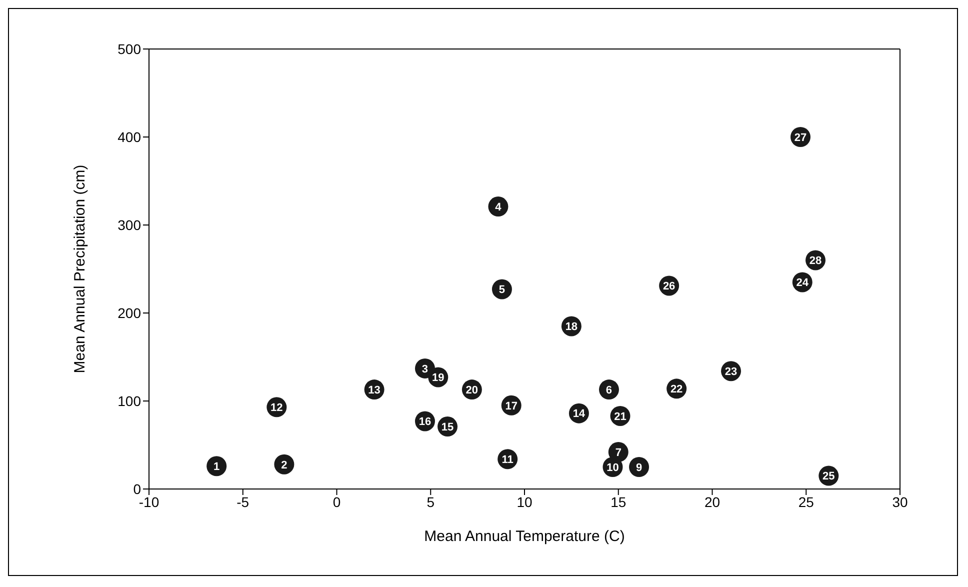  What do you see at coordinates (130, 400) in the screenshot?
I see `y-tick-label: 100` at bounding box center [130, 400].